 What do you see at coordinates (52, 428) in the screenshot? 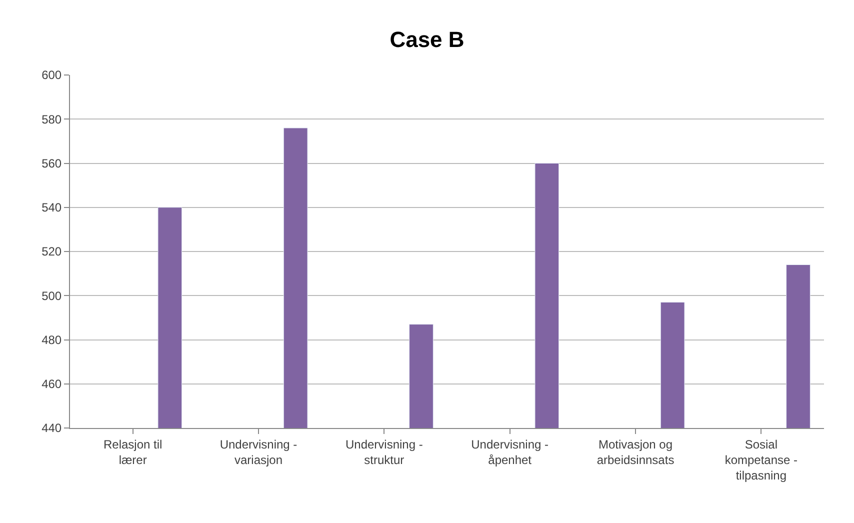
I see `y-tick-label: 440` at bounding box center [52, 428].